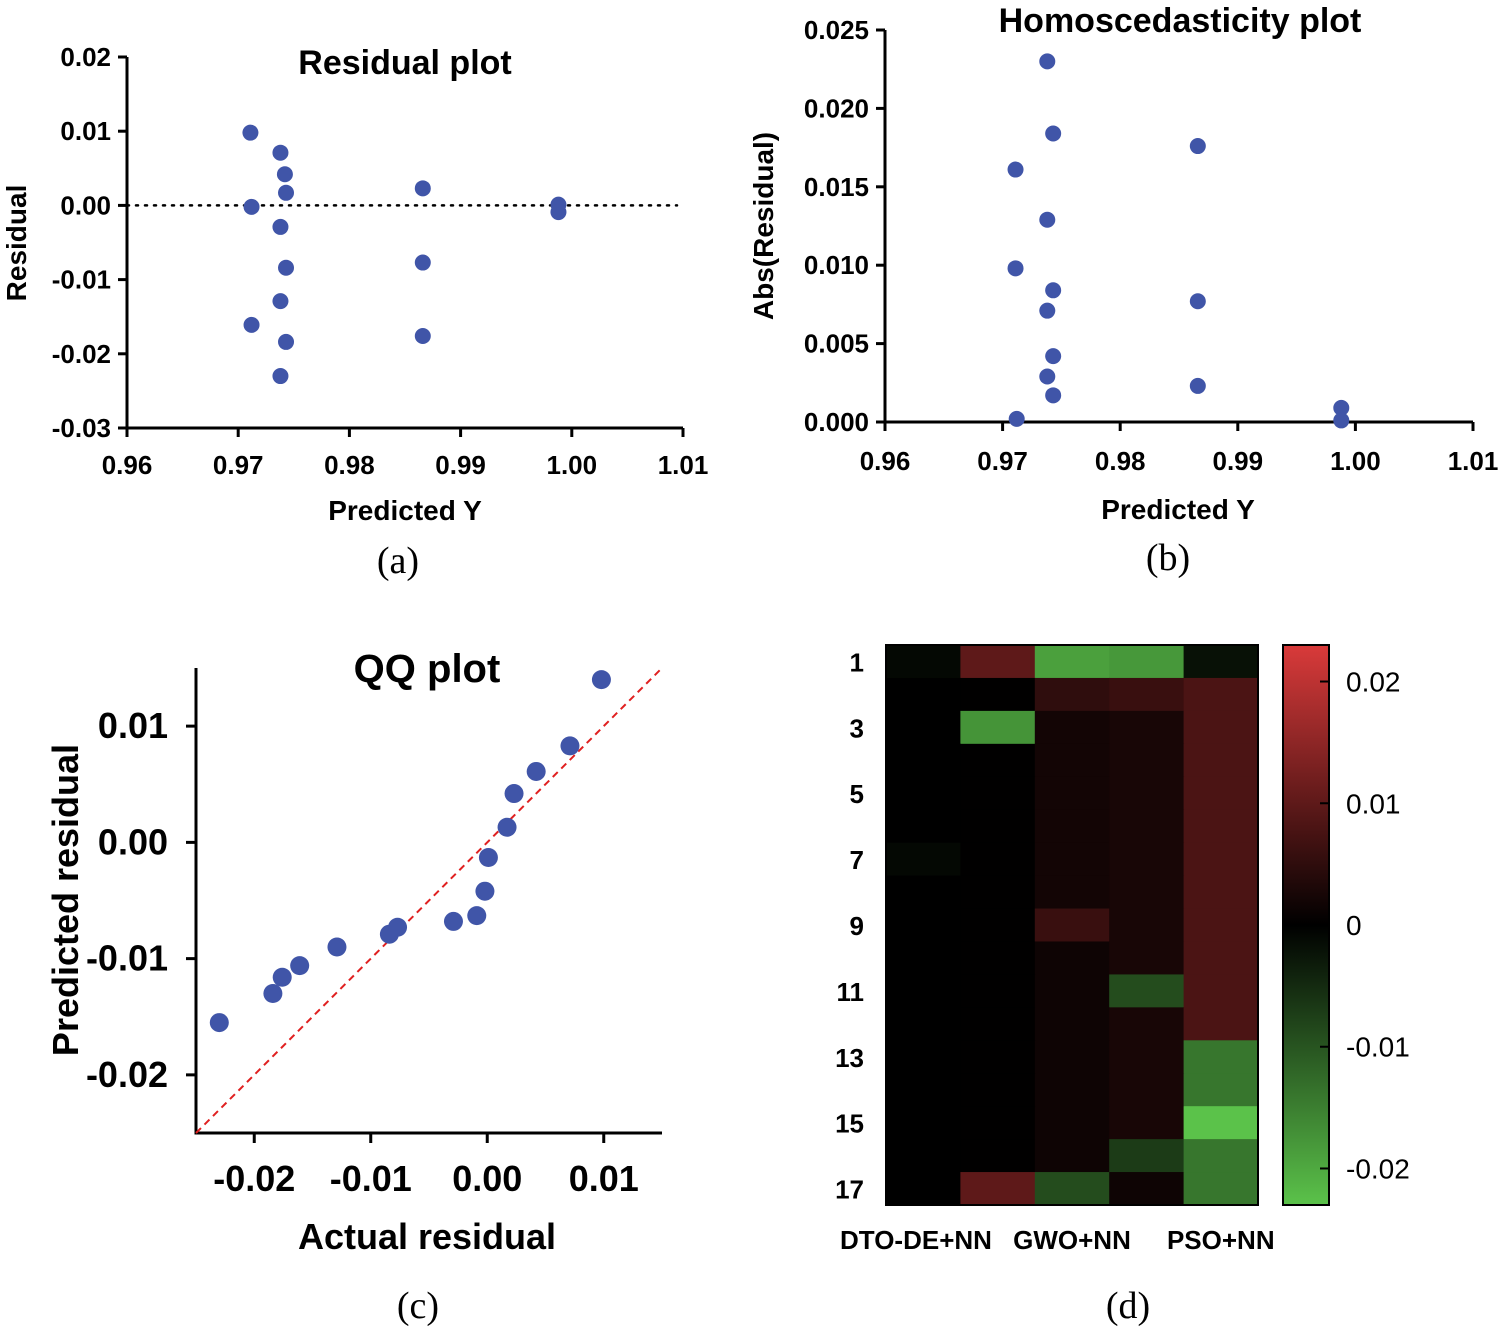 The image size is (1503, 1337). Describe the element at coordinates (849, 1124) in the screenshot. I see `panel-d-row-label: 15` at that location.